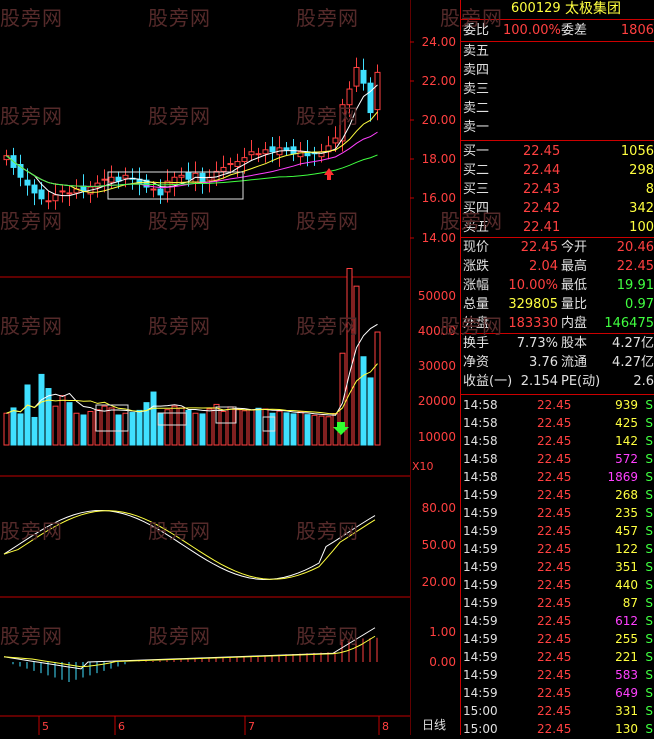  What do you see at coordinates (437, 401) in the screenshot?
I see `volume-tick-label: 20000` at bounding box center [437, 401].